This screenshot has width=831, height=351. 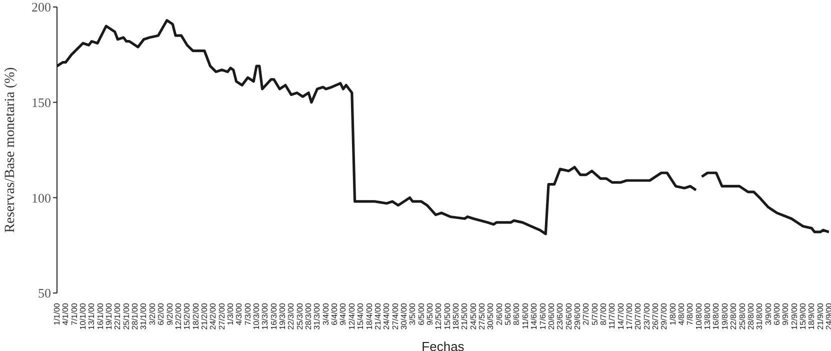 What do you see at coordinates (221, 316) in the screenshot?
I see `x-tick-label: 27/2/00` at bounding box center [221, 316].